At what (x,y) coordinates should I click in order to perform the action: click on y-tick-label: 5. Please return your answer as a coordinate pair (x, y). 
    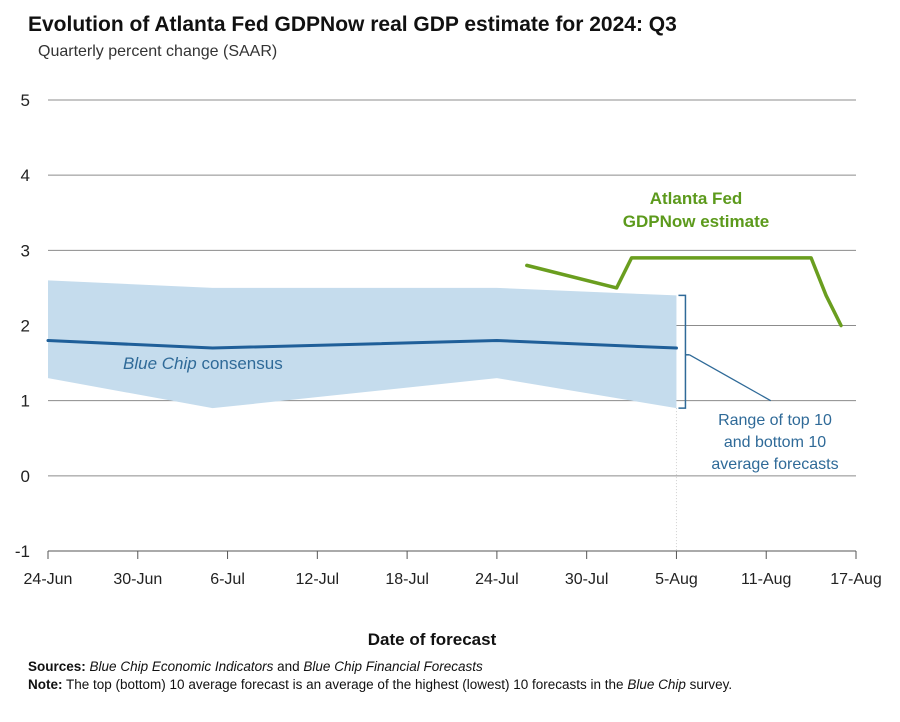
    Looking at the image, I should click on (25, 100).